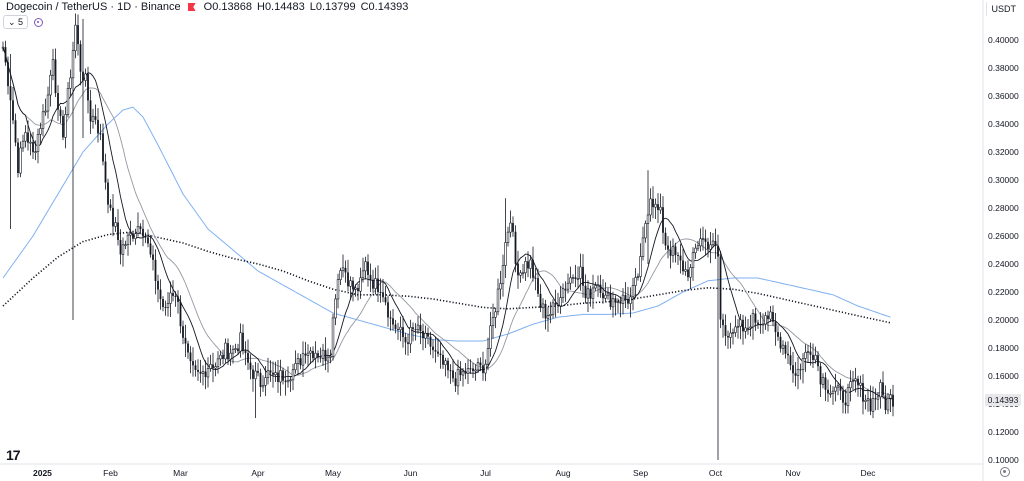 Image resolution: width=1024 pixels, height=481 pixels. Describe the element at coordinates (562, 473) in the screenshot. I see `x-tick-label: Aug` at that location.